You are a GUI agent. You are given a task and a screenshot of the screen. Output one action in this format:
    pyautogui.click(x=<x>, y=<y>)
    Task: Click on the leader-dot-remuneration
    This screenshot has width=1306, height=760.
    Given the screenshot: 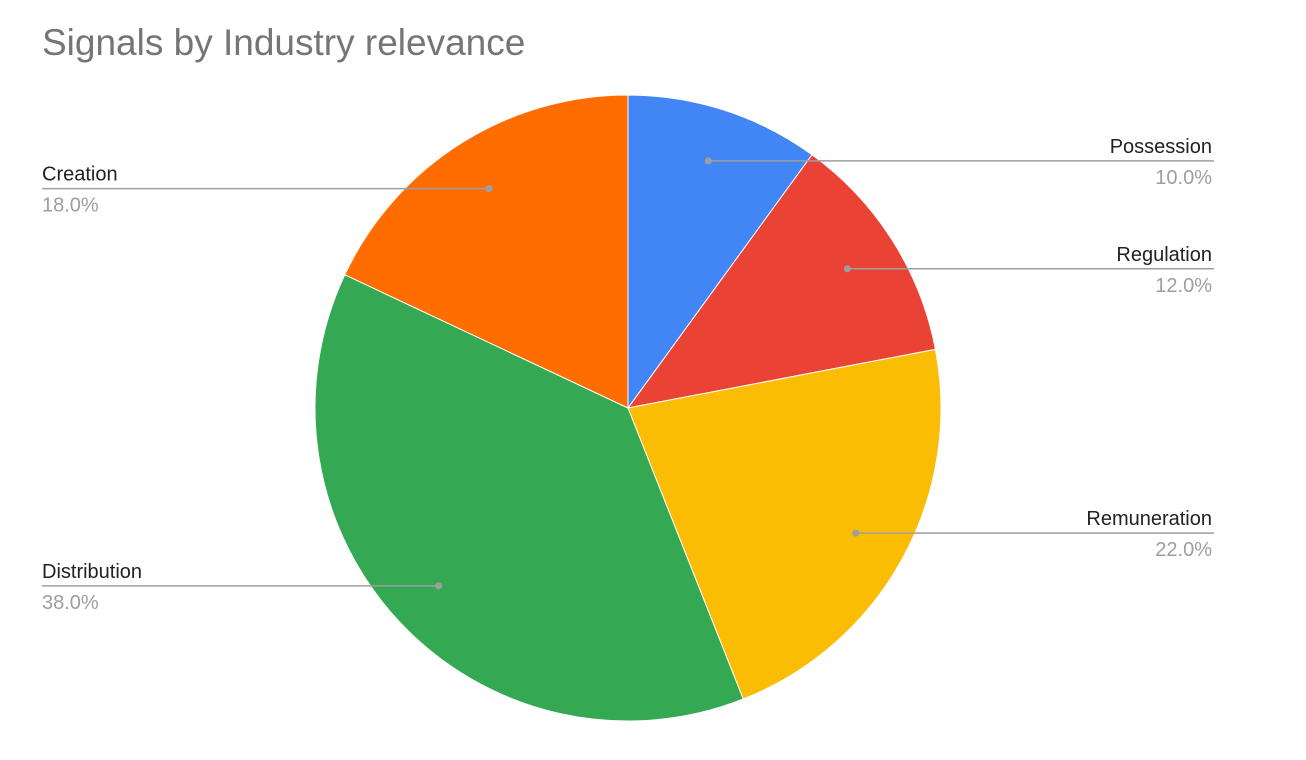 What is the action you would take?
    pyautogui.click(x=856, y=533)
    